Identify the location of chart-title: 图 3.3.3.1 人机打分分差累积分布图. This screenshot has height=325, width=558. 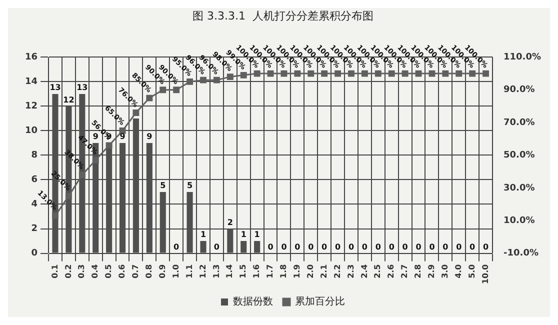
(283, 15).